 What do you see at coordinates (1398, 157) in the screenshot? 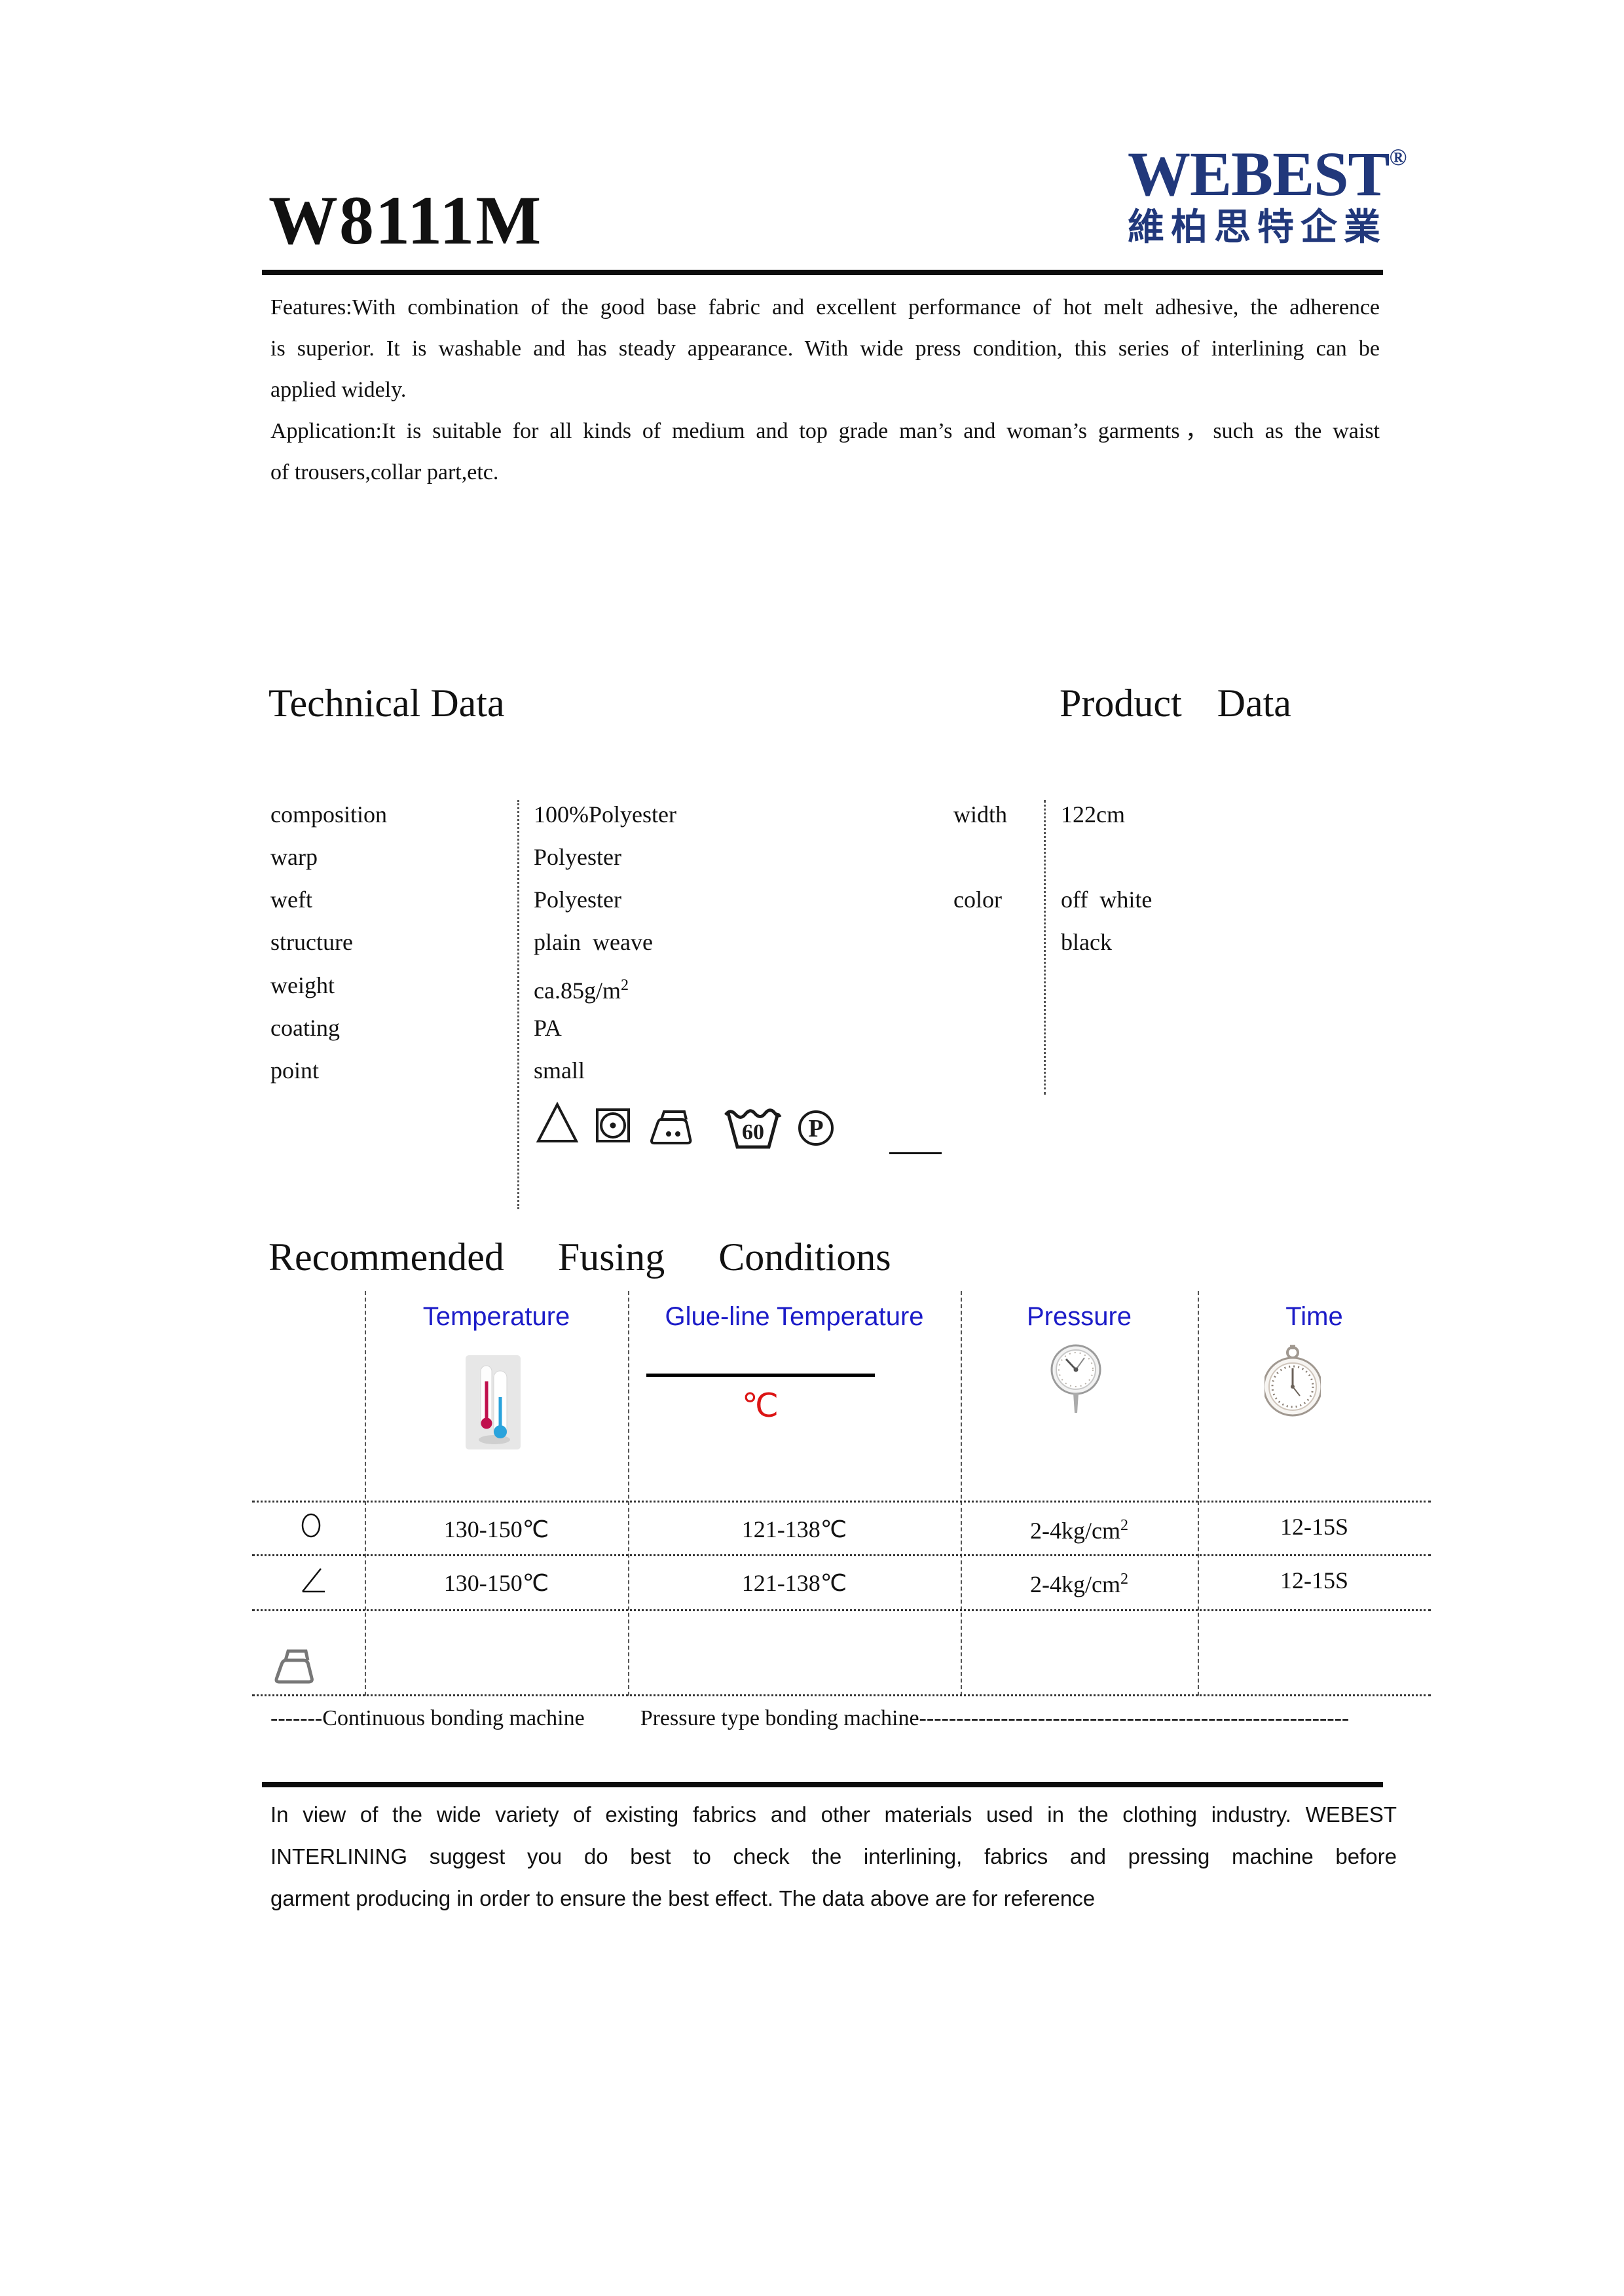
I see `registered-trademark-icon: ®` at bounding box center [1398, 157].